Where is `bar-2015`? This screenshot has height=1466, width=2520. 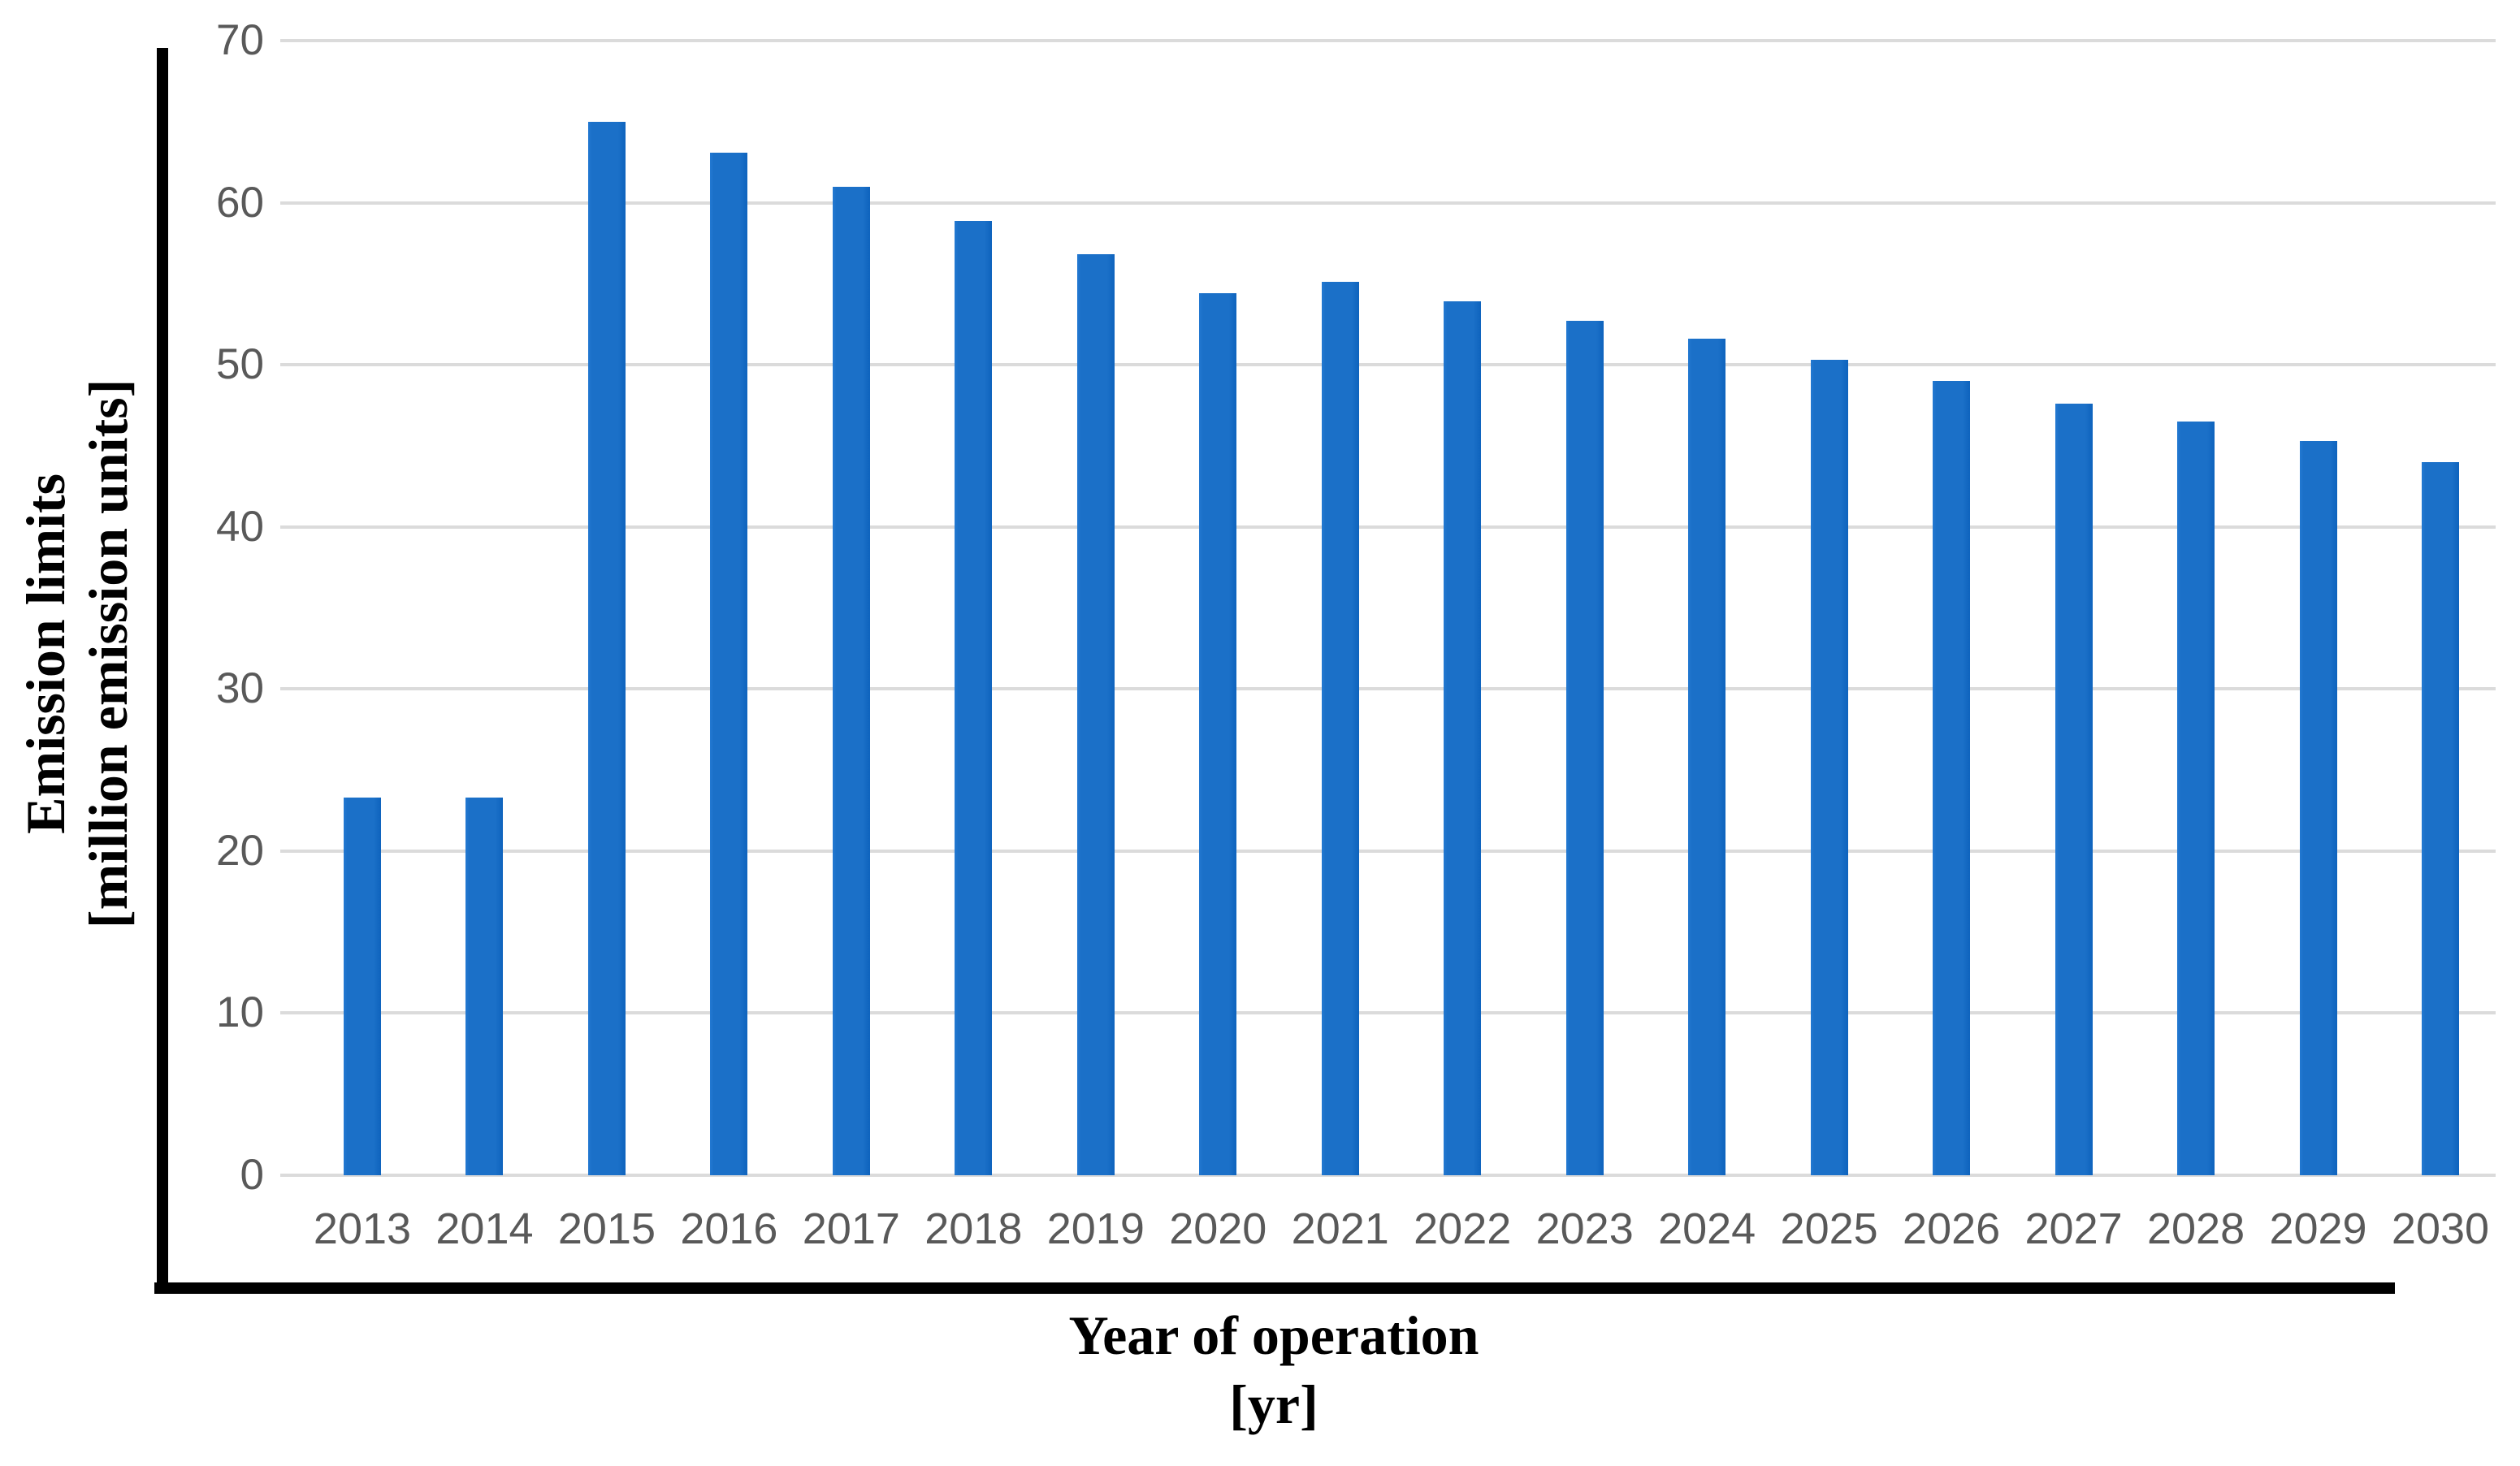 bar-2015 is located at coordinates (607, 648).